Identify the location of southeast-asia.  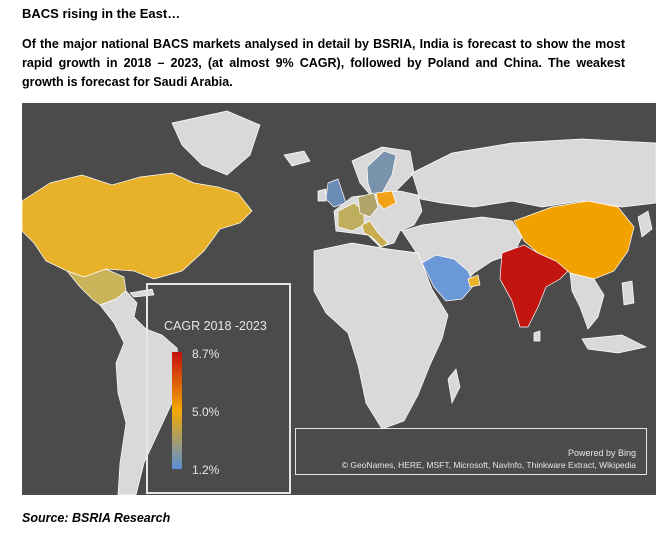
(587, 301).